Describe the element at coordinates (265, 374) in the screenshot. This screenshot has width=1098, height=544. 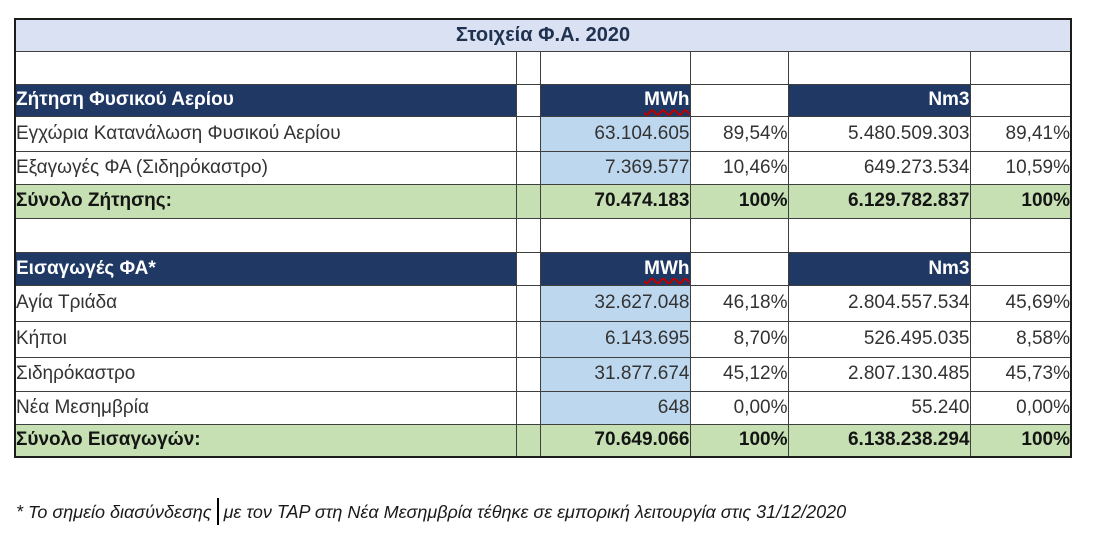
I see `label-cell: Σιδηρόκαστρο` at that location.